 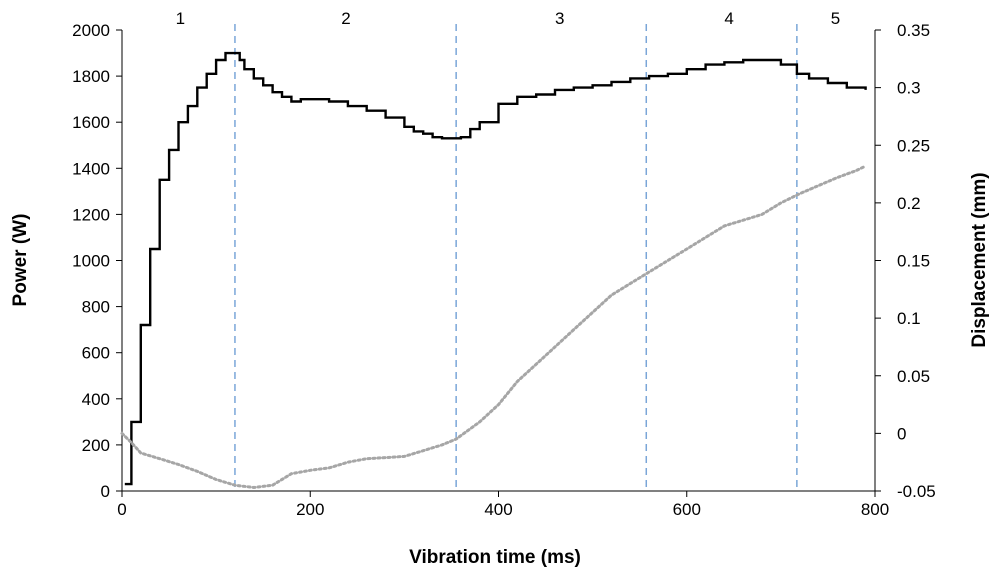 I want to click on phase-label: 5, so click(x=835, y=18).